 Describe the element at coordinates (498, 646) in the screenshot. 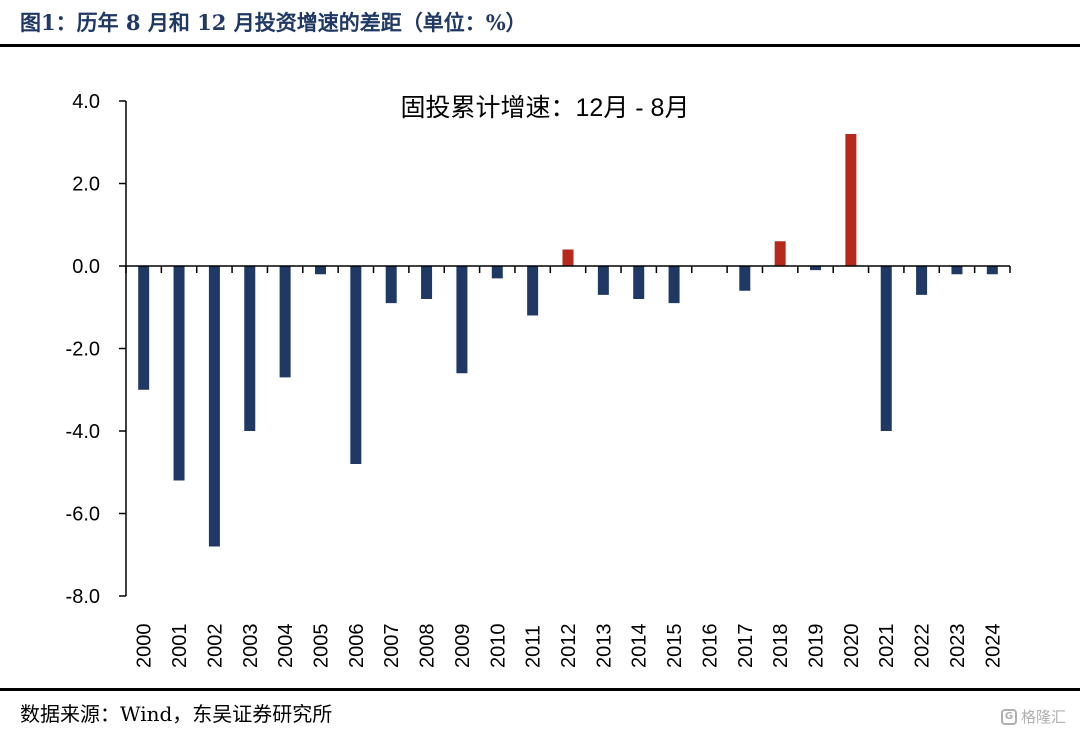

I see `x-tick-label: 2010` at that location.